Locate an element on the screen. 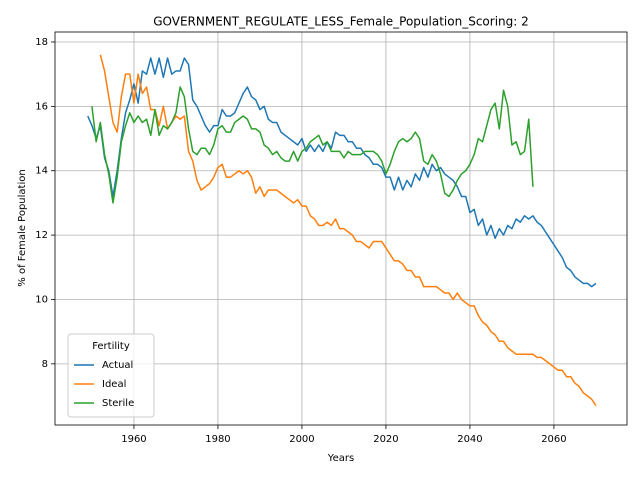  legend-label: Actual is located at coordinates (117, 365).